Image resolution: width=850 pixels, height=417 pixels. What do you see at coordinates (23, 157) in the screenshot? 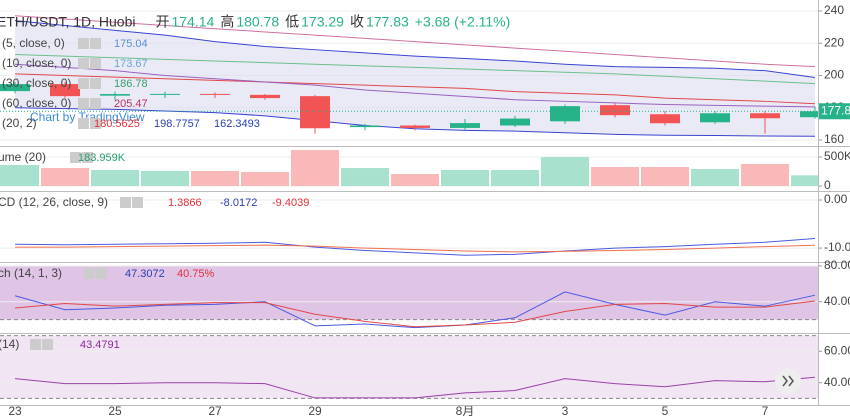
I see `panel-label: ume (20)` at bounding box center [23, 157].